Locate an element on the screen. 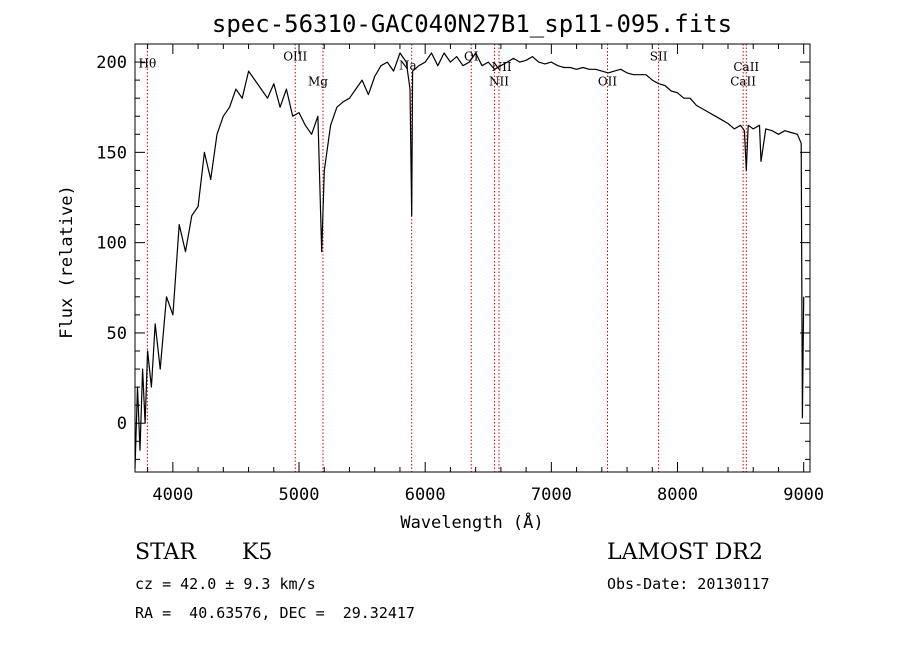 The width and height of the screenshot is (900, 649). y-tick-label: 150 is located at coordinates (111, 153).